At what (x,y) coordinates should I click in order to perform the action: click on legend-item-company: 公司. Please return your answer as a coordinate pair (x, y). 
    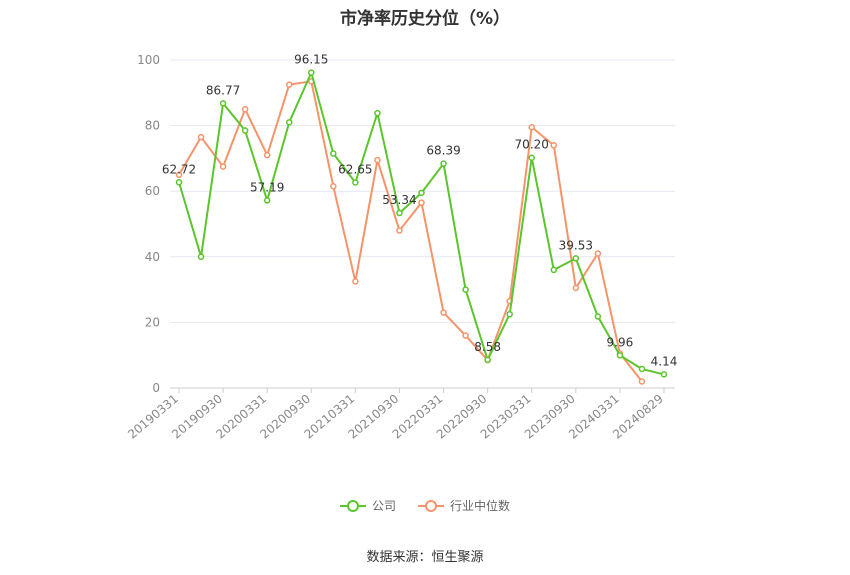
    Looking at the image, I should click on (367, 505).